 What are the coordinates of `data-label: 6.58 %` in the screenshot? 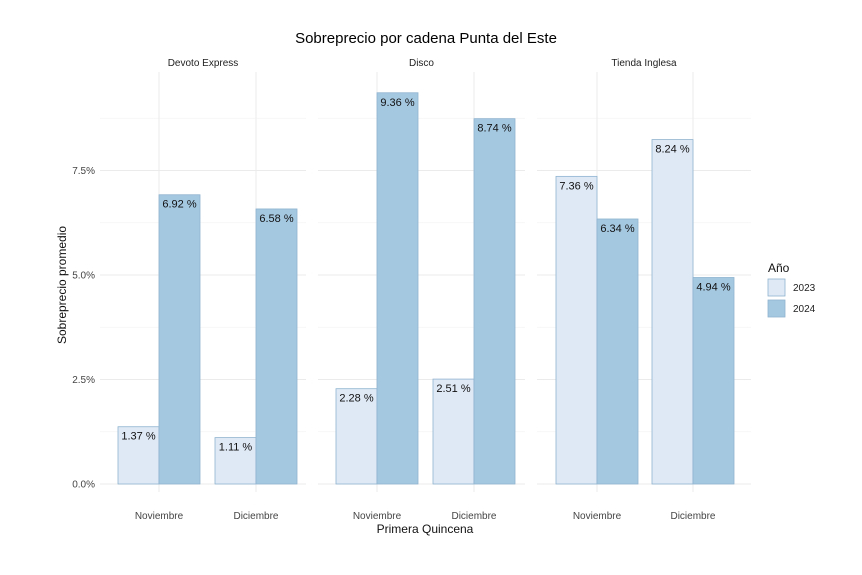 It's located at (276, 219).